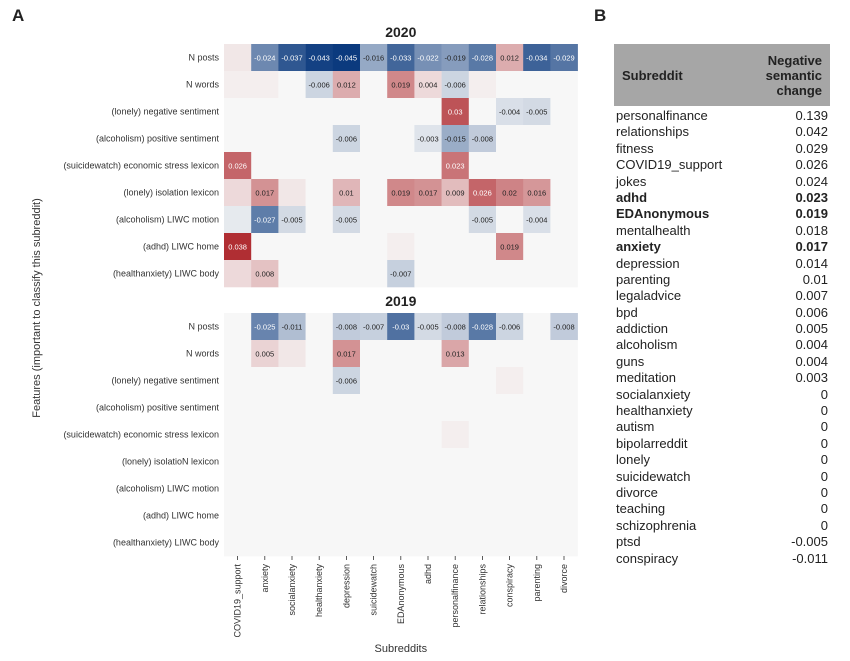 Image resolution: width=850 pixels, height=661 pixels. What do you see at coordinates (653, 394) in the screenshot?
I see `subreddit-name: socialanxiety` at bounding box center [653, 394].